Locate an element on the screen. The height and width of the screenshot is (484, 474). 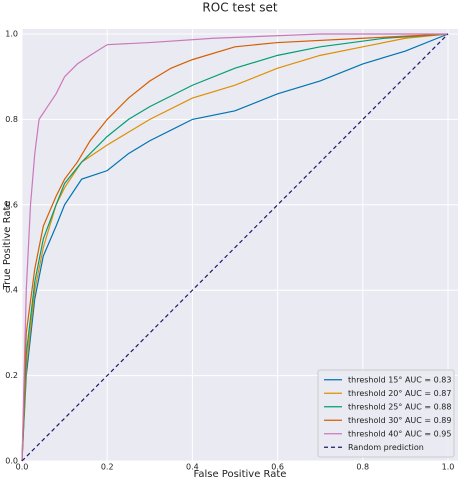
x-tick-label: 0.0 is located at coordinates (22, 467).